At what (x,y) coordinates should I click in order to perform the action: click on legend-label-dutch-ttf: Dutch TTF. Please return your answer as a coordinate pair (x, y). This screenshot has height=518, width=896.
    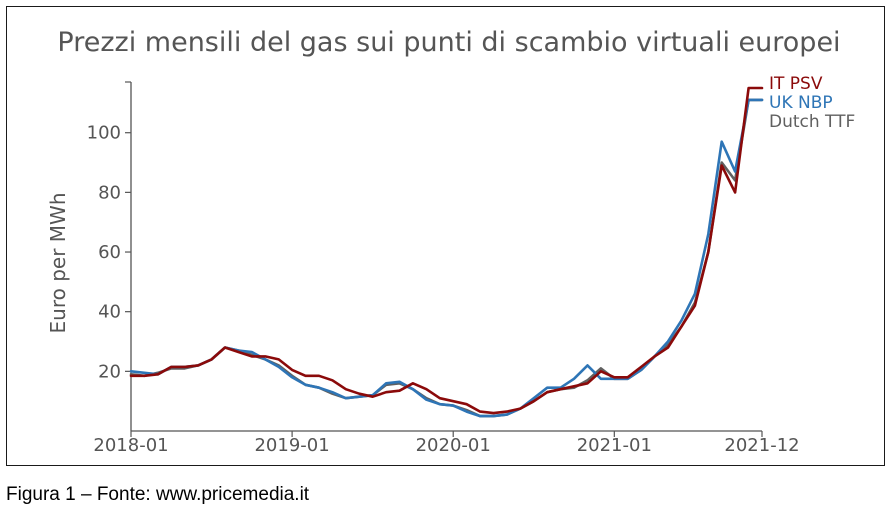
    Looking at the image, I should click on (812, 122).